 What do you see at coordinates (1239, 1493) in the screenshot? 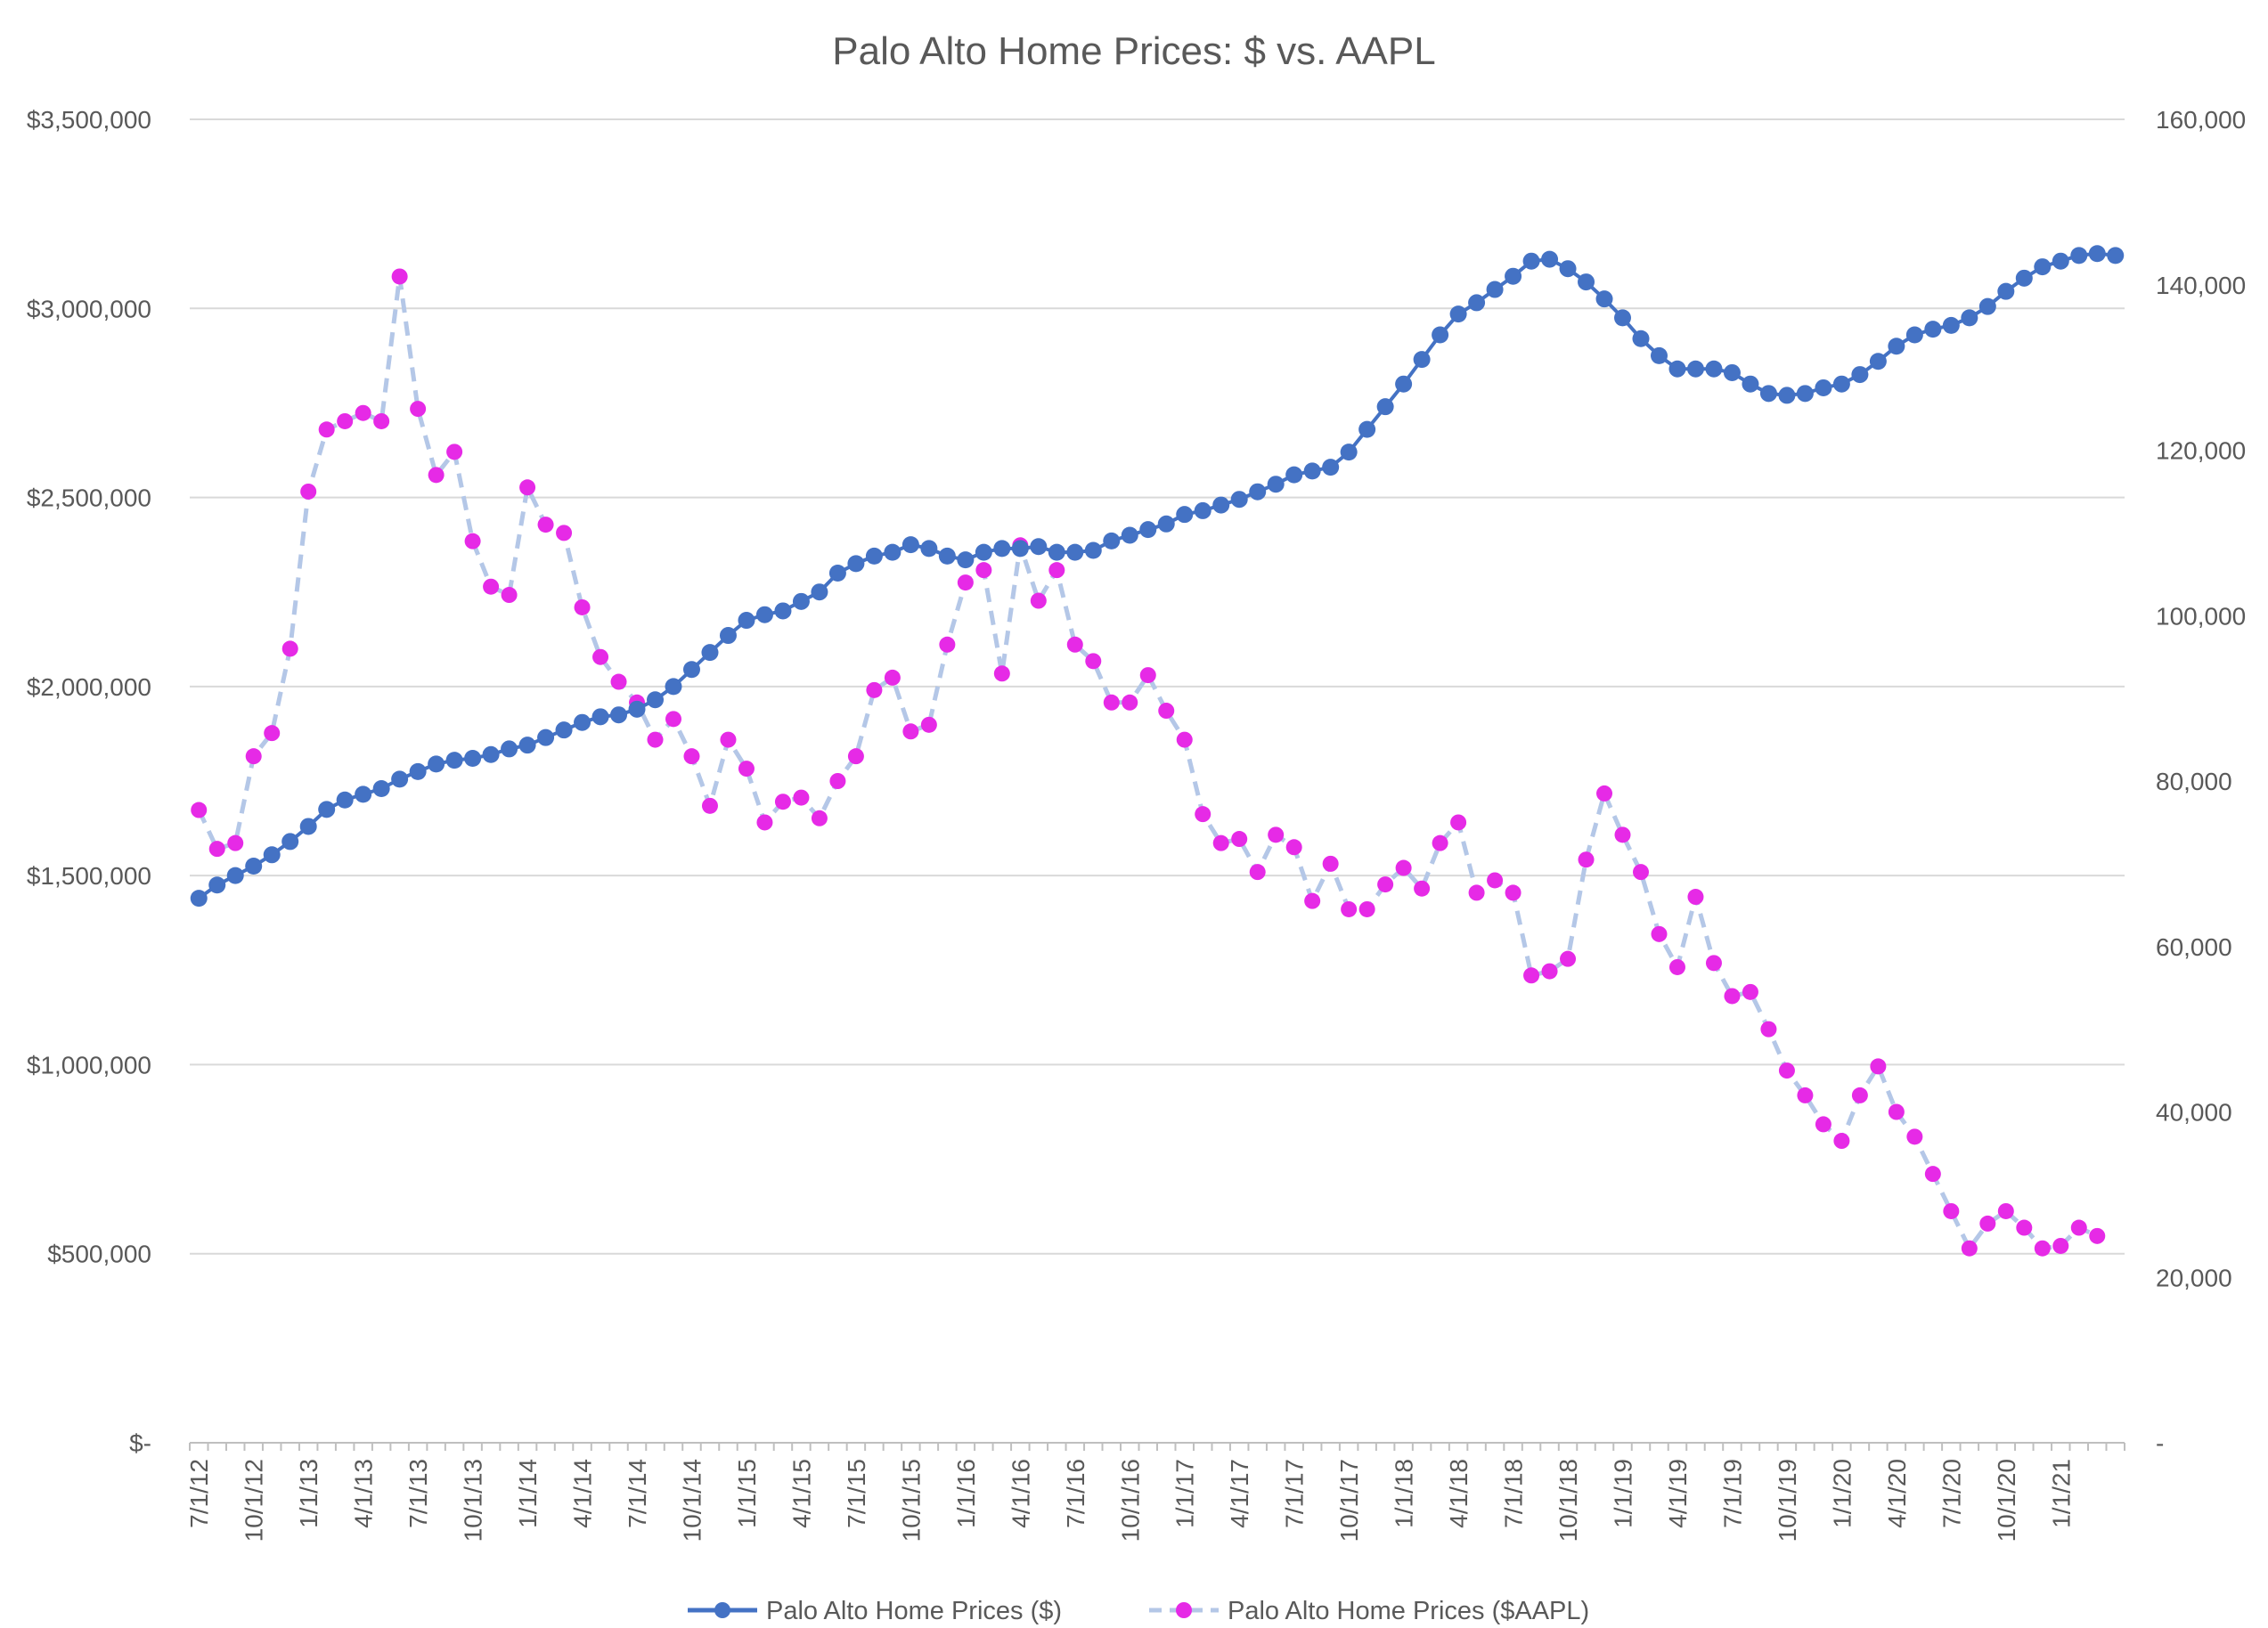
I see `x-tick-label: 4/1/17` at bounding box center [1239, 1493].